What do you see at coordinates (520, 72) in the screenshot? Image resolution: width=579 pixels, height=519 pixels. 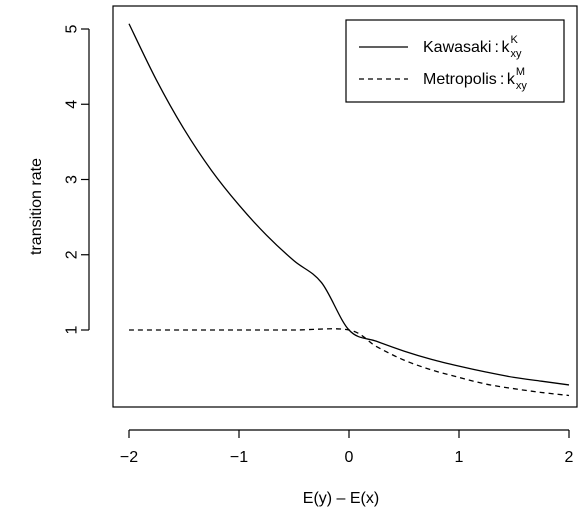 I see `legend-symbol-superscript: M` at bounding box center [520, 72].